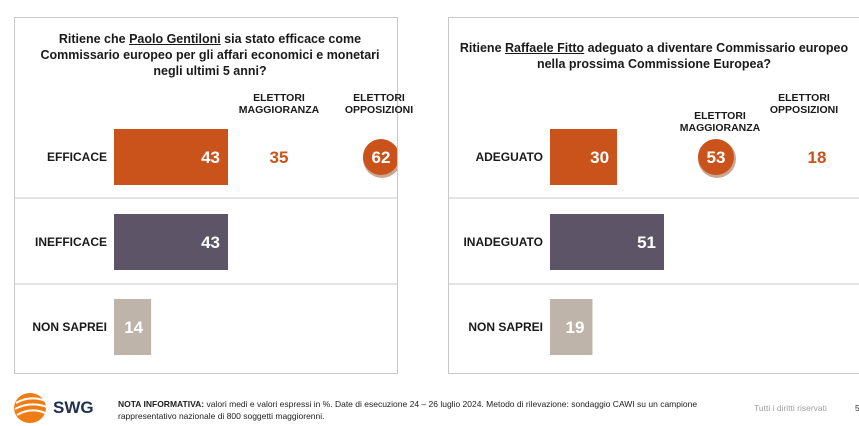  What do you see at coordinates (790, 408) in the screenshot?
I see `rights-text: Tutti i diritti riservati` at bounding box center [790, 408].